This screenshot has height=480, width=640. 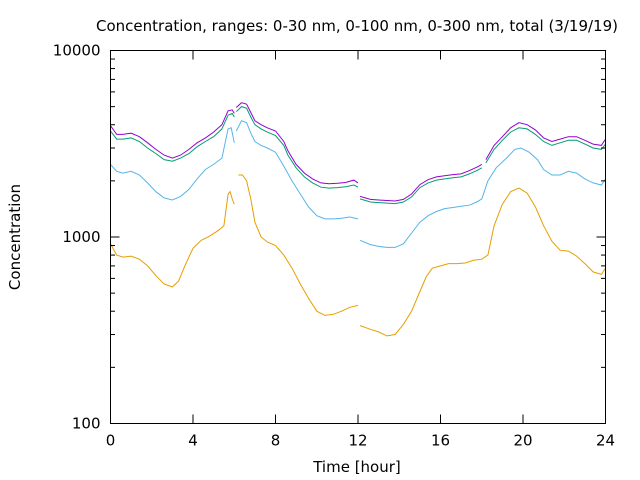 I want to click on x-tick-label: 12, so click(x=357, y=441).